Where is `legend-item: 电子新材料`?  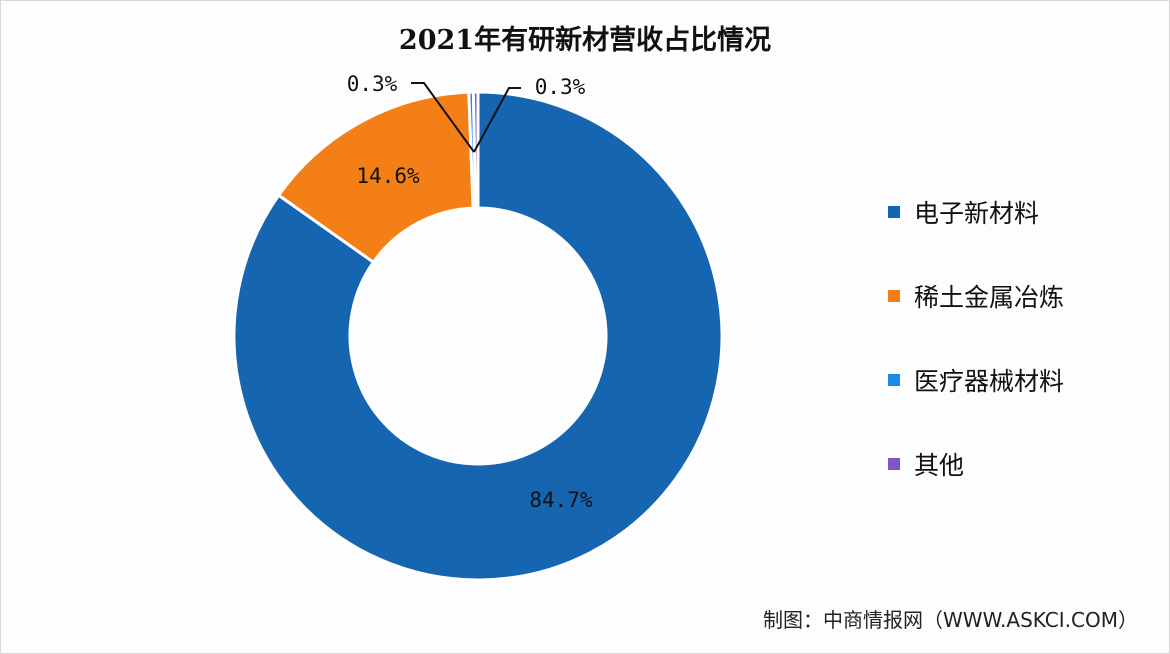
legend-item: 电子新材料 is located at coordinates (976, 212).